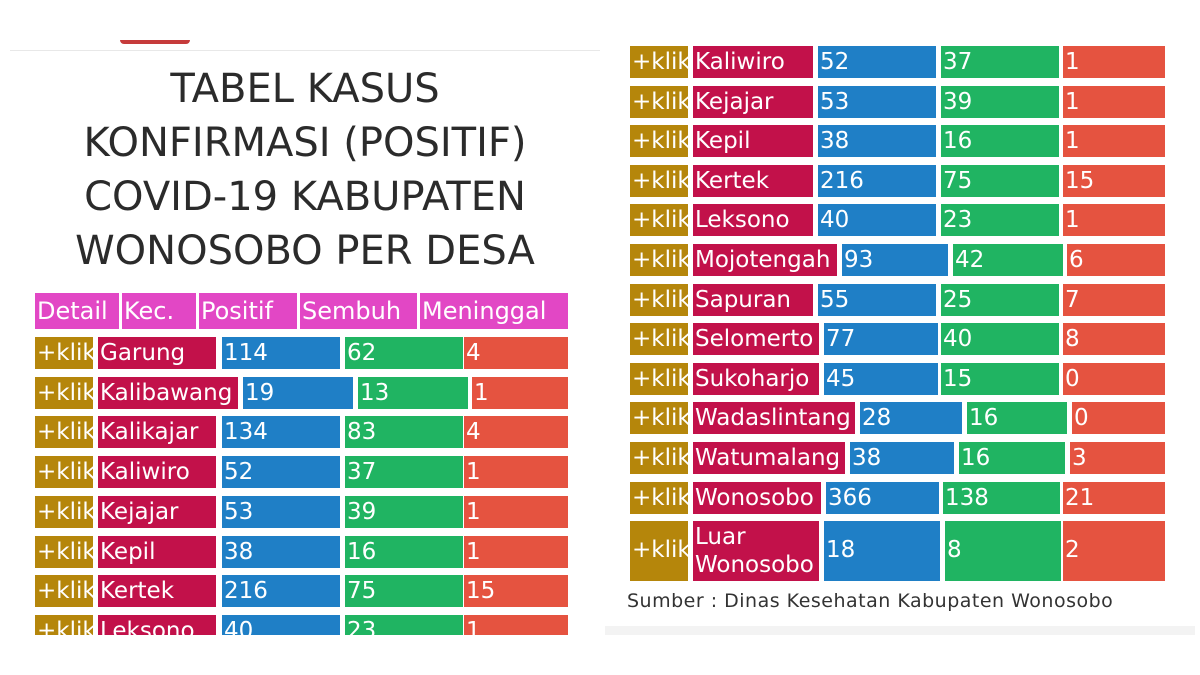  What do you see at coordinates (404, 353) in the screenshot?
I see `sembuh-cell: 62` at bounding box center [404, 353].